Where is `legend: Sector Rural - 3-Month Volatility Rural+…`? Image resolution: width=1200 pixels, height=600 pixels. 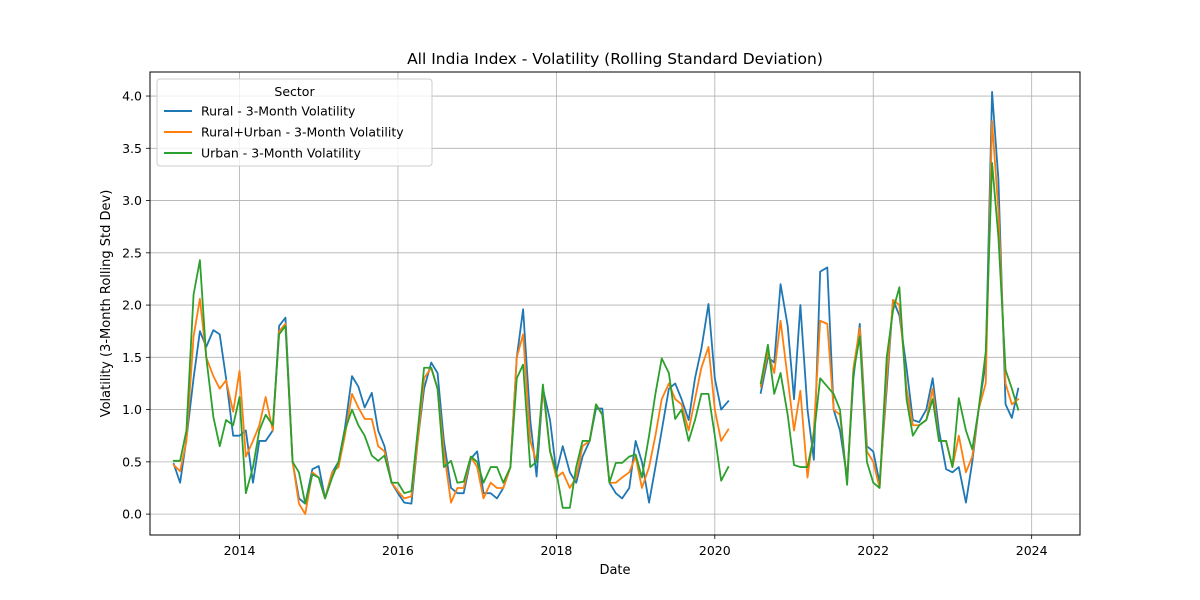 legend: Sector Rural - 3-Month Volatility Rural+… is located at coordinates (294, 122).